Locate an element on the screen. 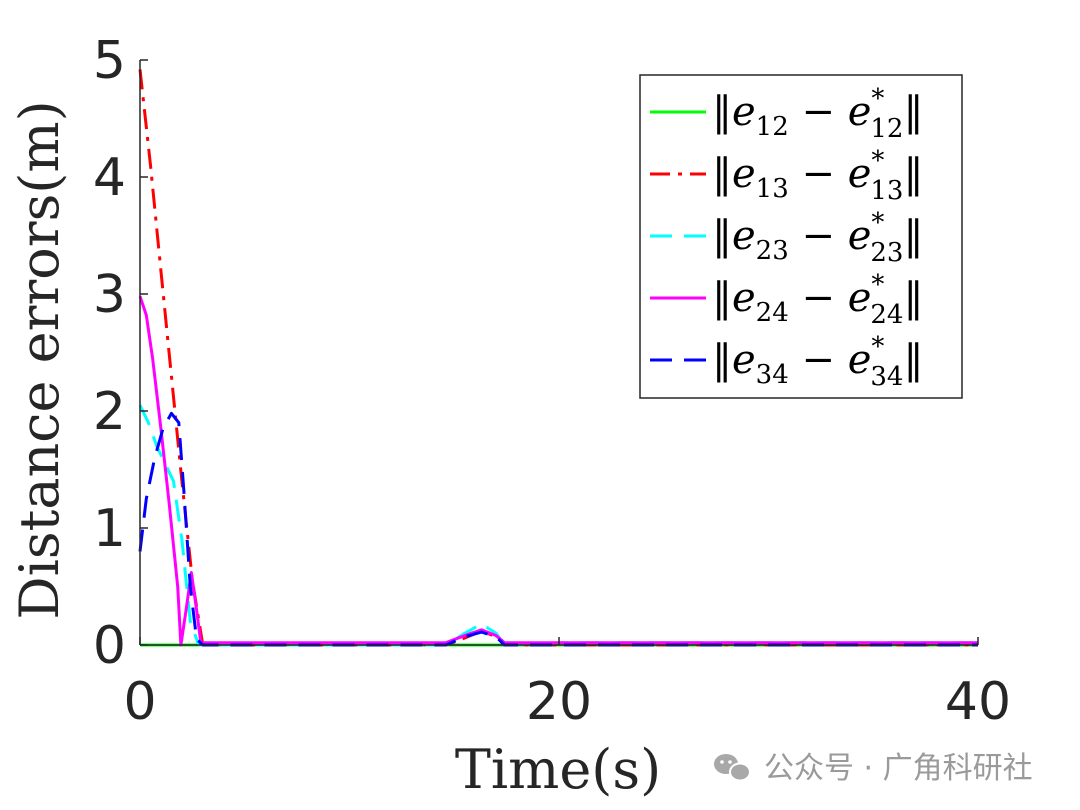 This screenshot has width=1080, height=810. x-tick-label: 20 is located at coordinates (559, 702).